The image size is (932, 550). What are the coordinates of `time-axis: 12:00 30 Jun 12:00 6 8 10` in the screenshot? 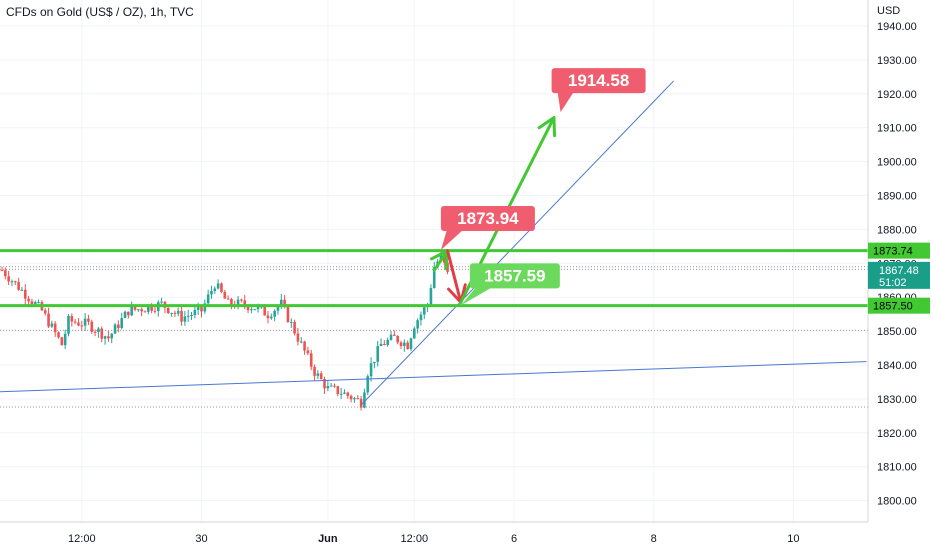 It's located at (434, 533).